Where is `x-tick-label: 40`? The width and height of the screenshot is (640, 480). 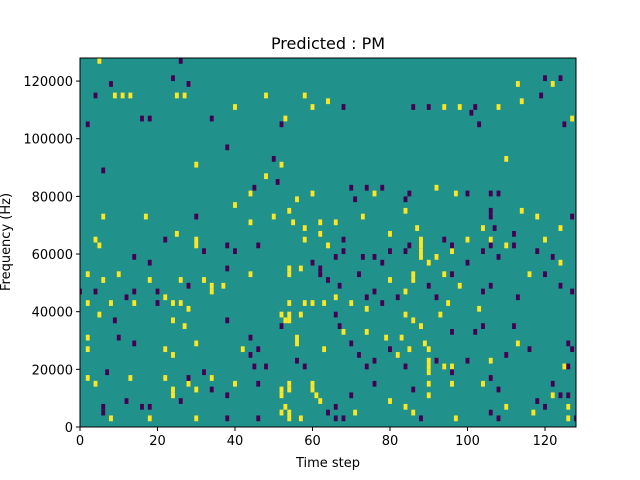
x-tick-label: 40 is located at coordinates (235, 441).